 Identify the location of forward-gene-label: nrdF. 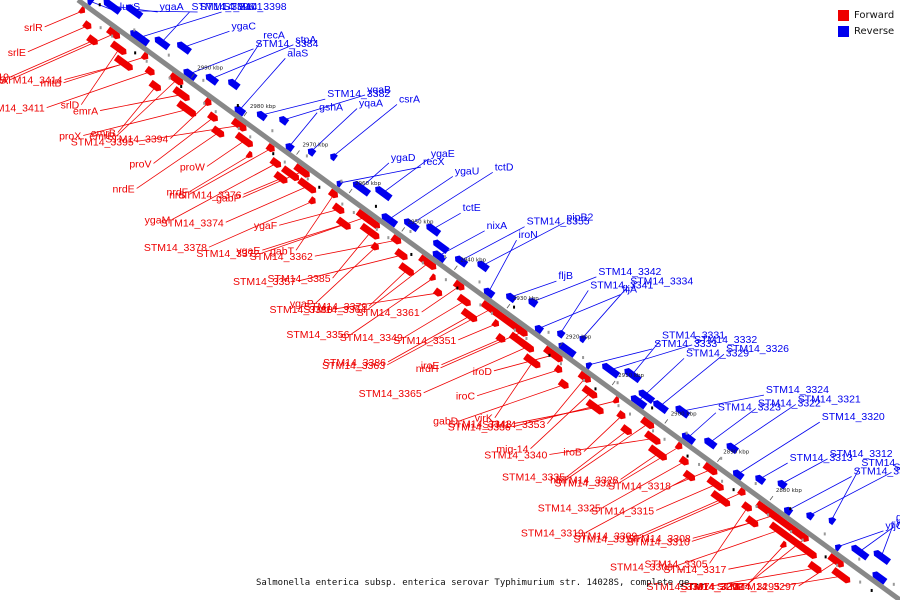
(178, 192).